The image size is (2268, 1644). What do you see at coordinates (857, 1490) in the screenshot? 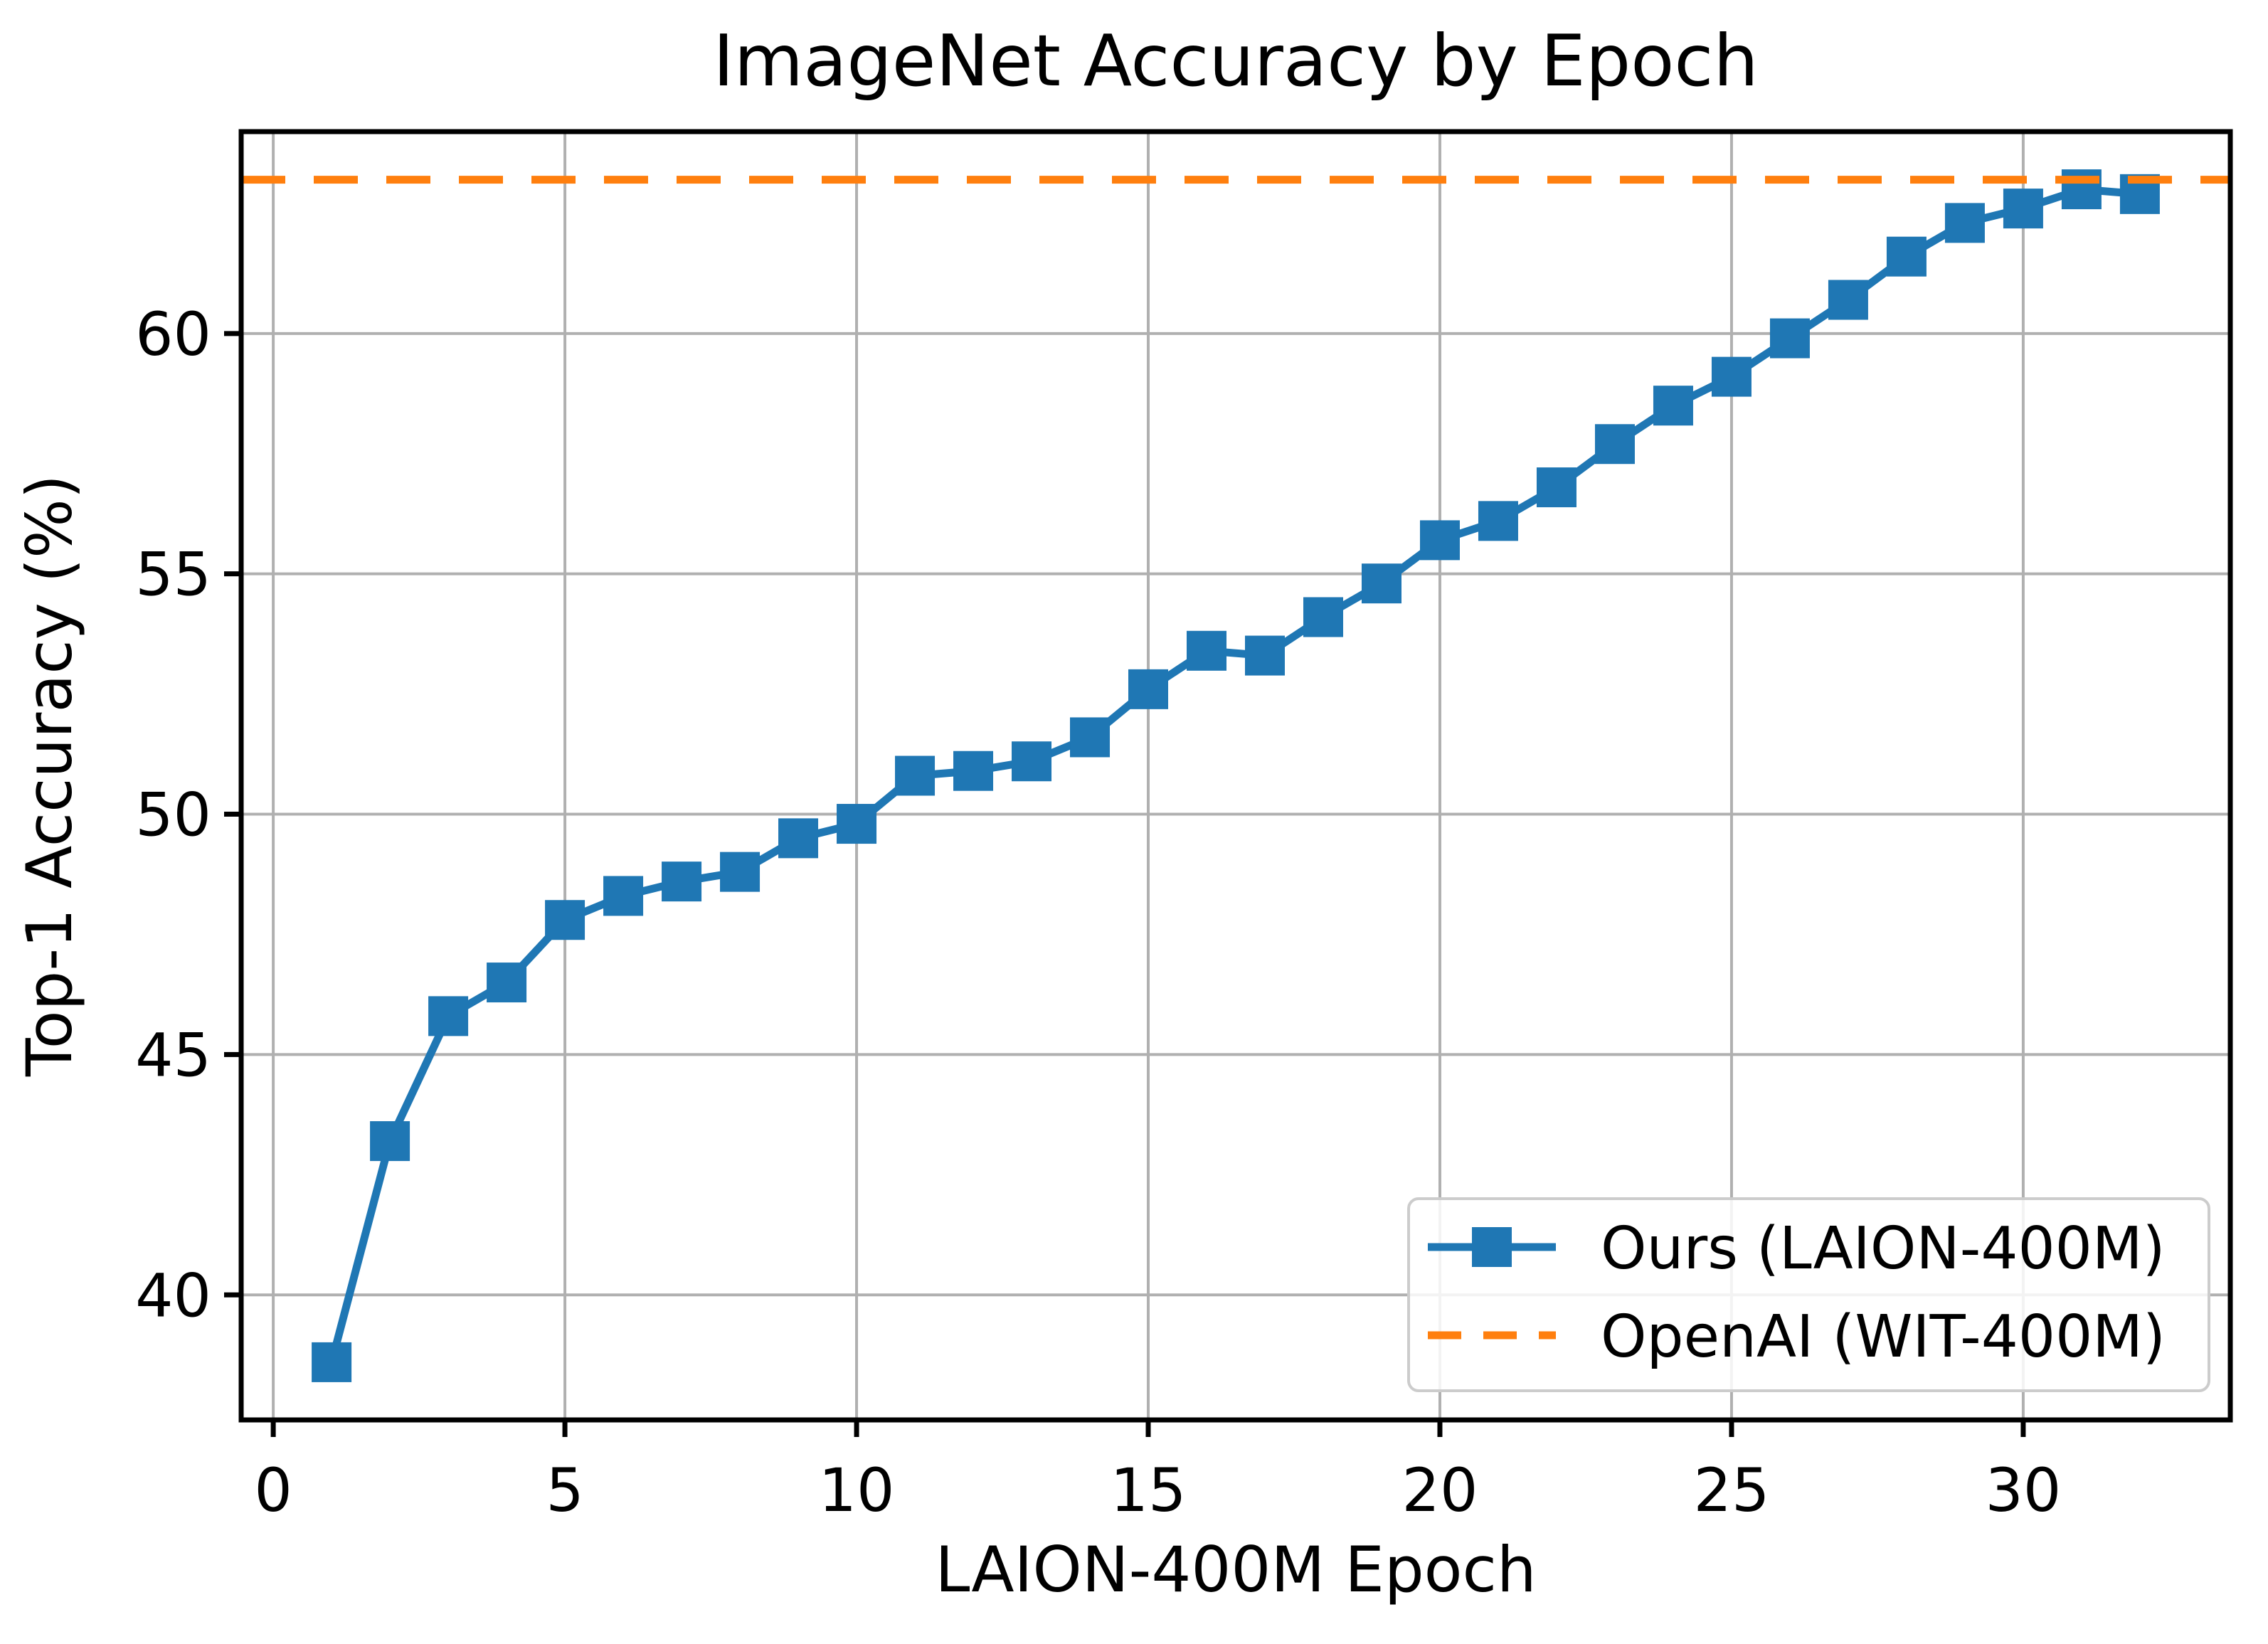
I see `x-tick-label: 10` at bounding box center [857, 1490].